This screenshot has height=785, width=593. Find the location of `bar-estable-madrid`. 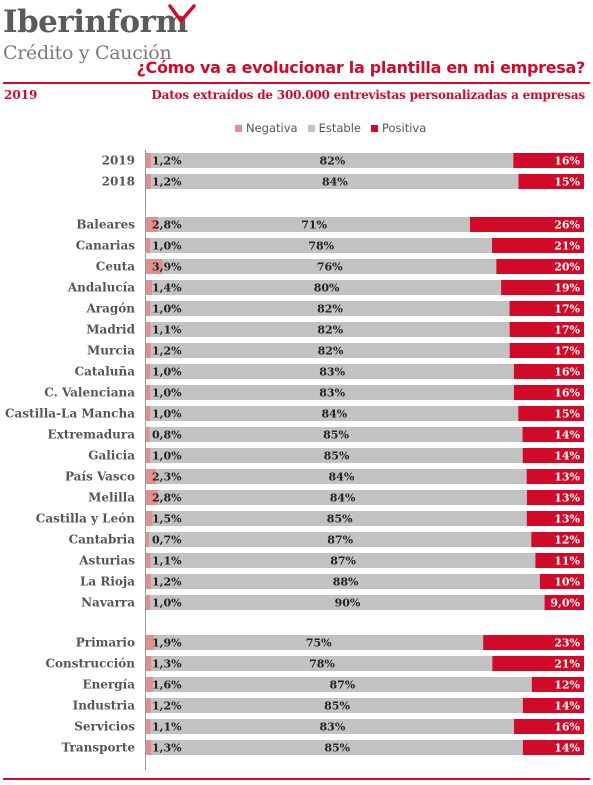

bar-estable-madrid is located at coordinates (330, 329).